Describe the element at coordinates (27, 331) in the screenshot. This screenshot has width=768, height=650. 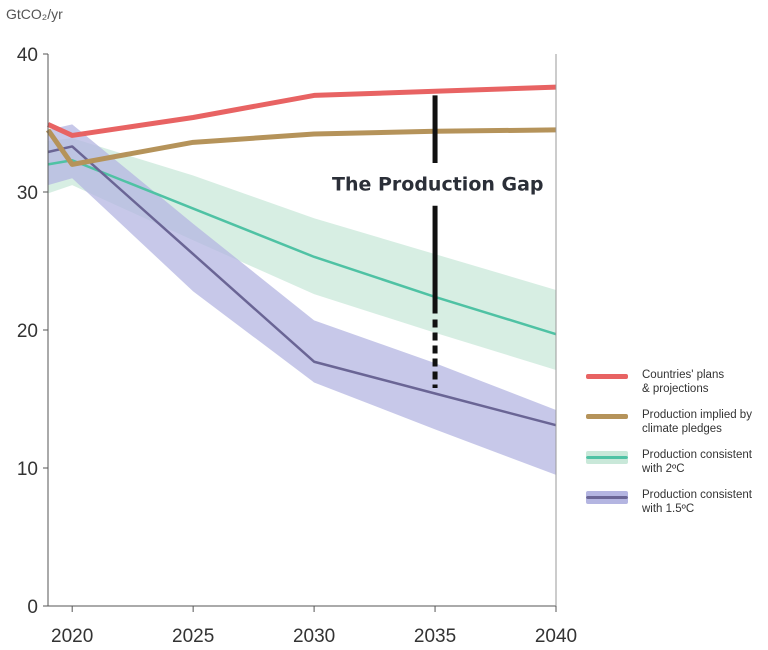
I see `y-tick-label: 20` at that location.